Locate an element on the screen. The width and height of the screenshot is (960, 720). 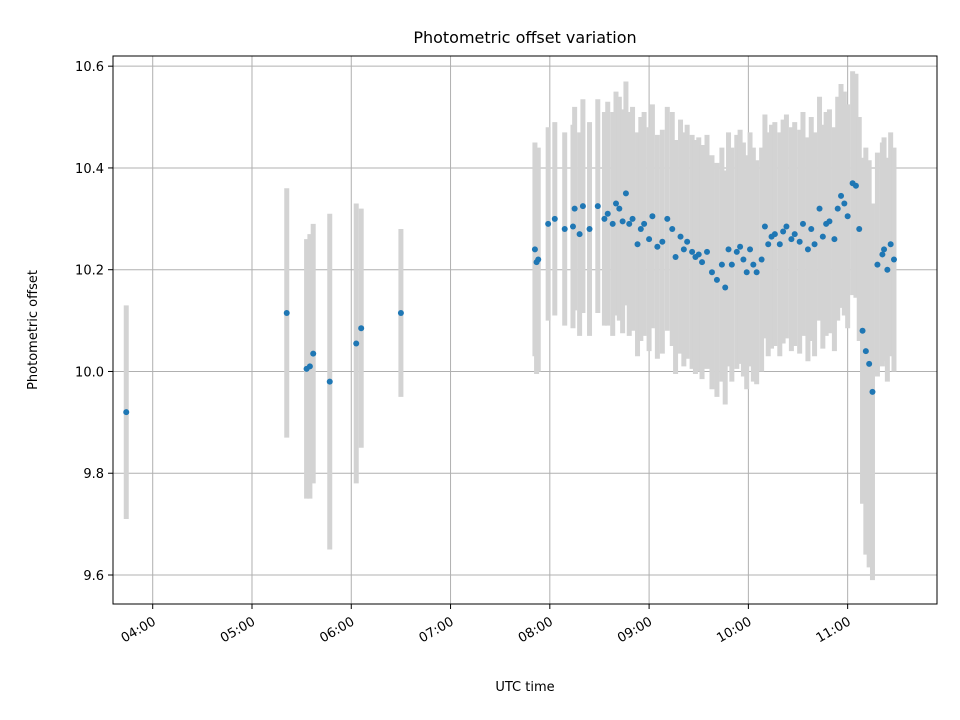
y-tick-label: 9.6 is located at coordinates (93, 576).